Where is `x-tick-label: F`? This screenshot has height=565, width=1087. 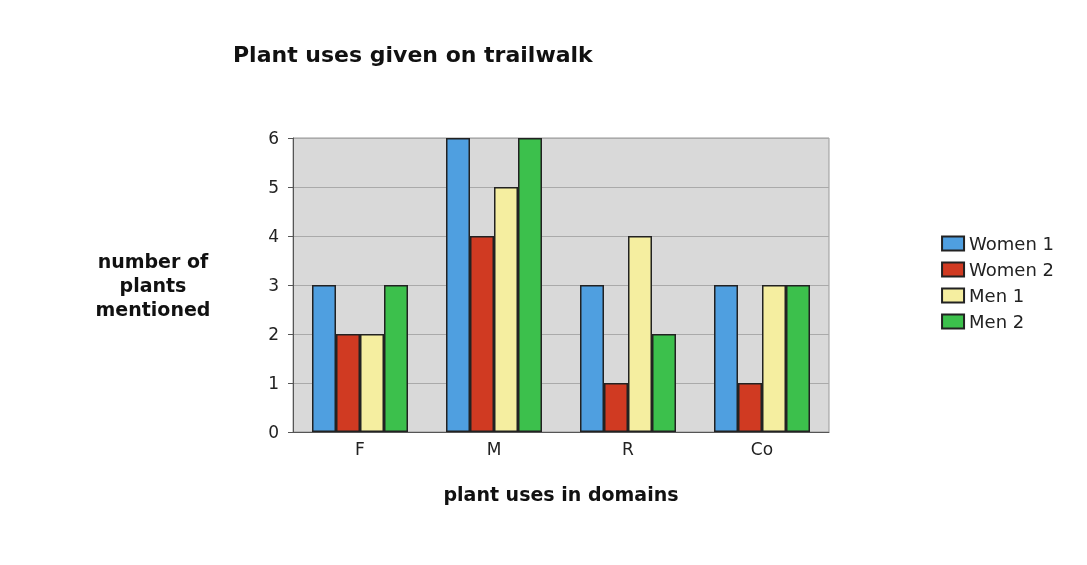
x-tick-label: F is located at coordinates (360, 448).